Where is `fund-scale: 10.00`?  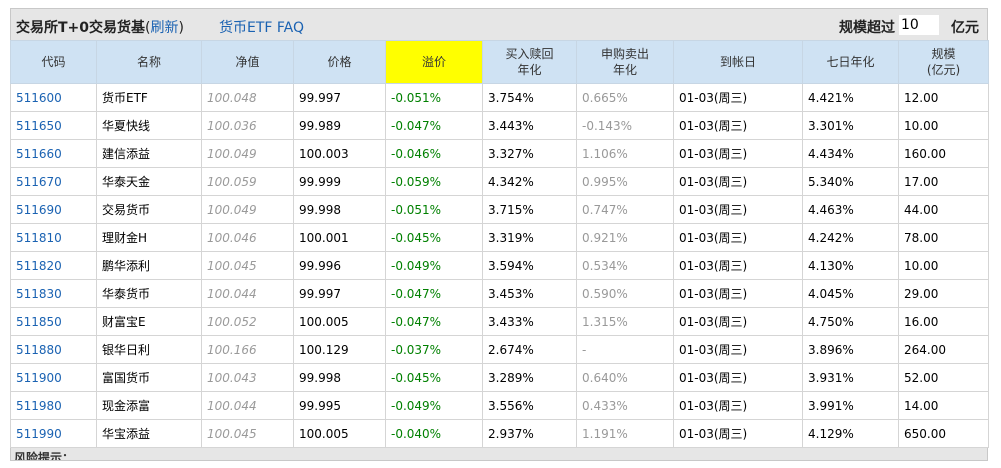
fund-scale: 10.00 is located at coordinates (943, 265).